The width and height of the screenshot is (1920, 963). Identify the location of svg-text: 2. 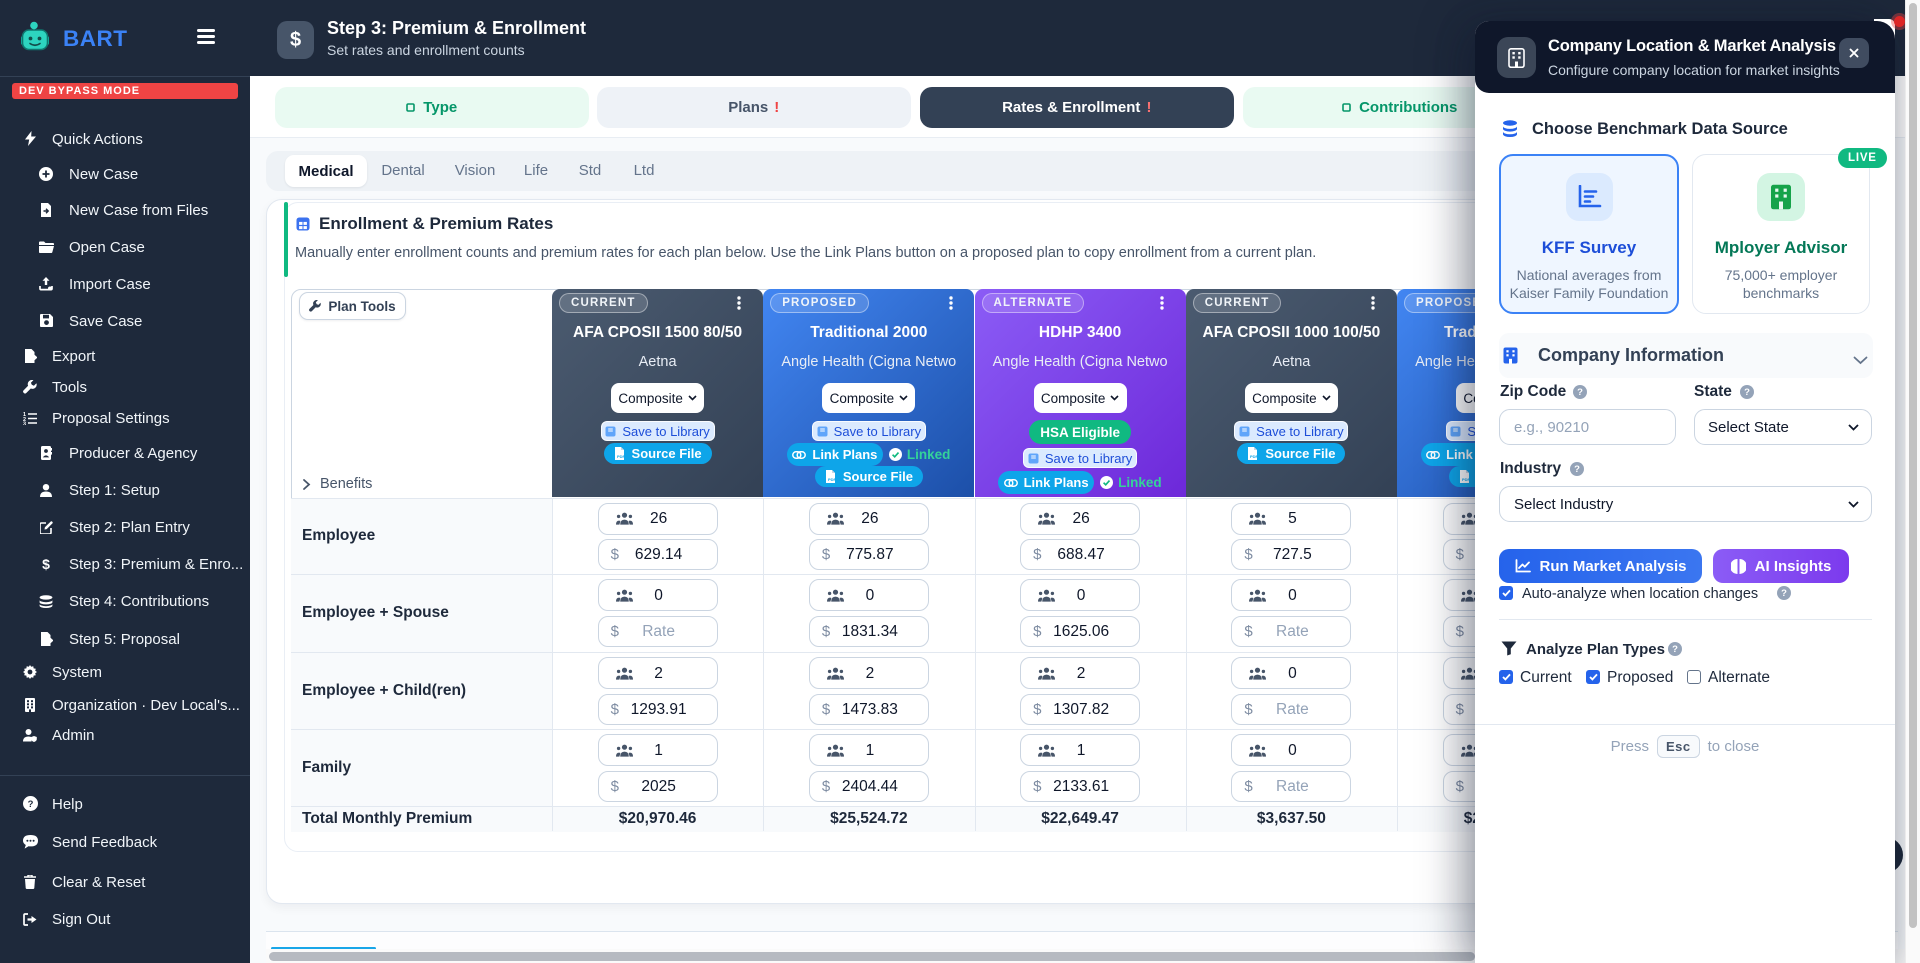
(24, 420).